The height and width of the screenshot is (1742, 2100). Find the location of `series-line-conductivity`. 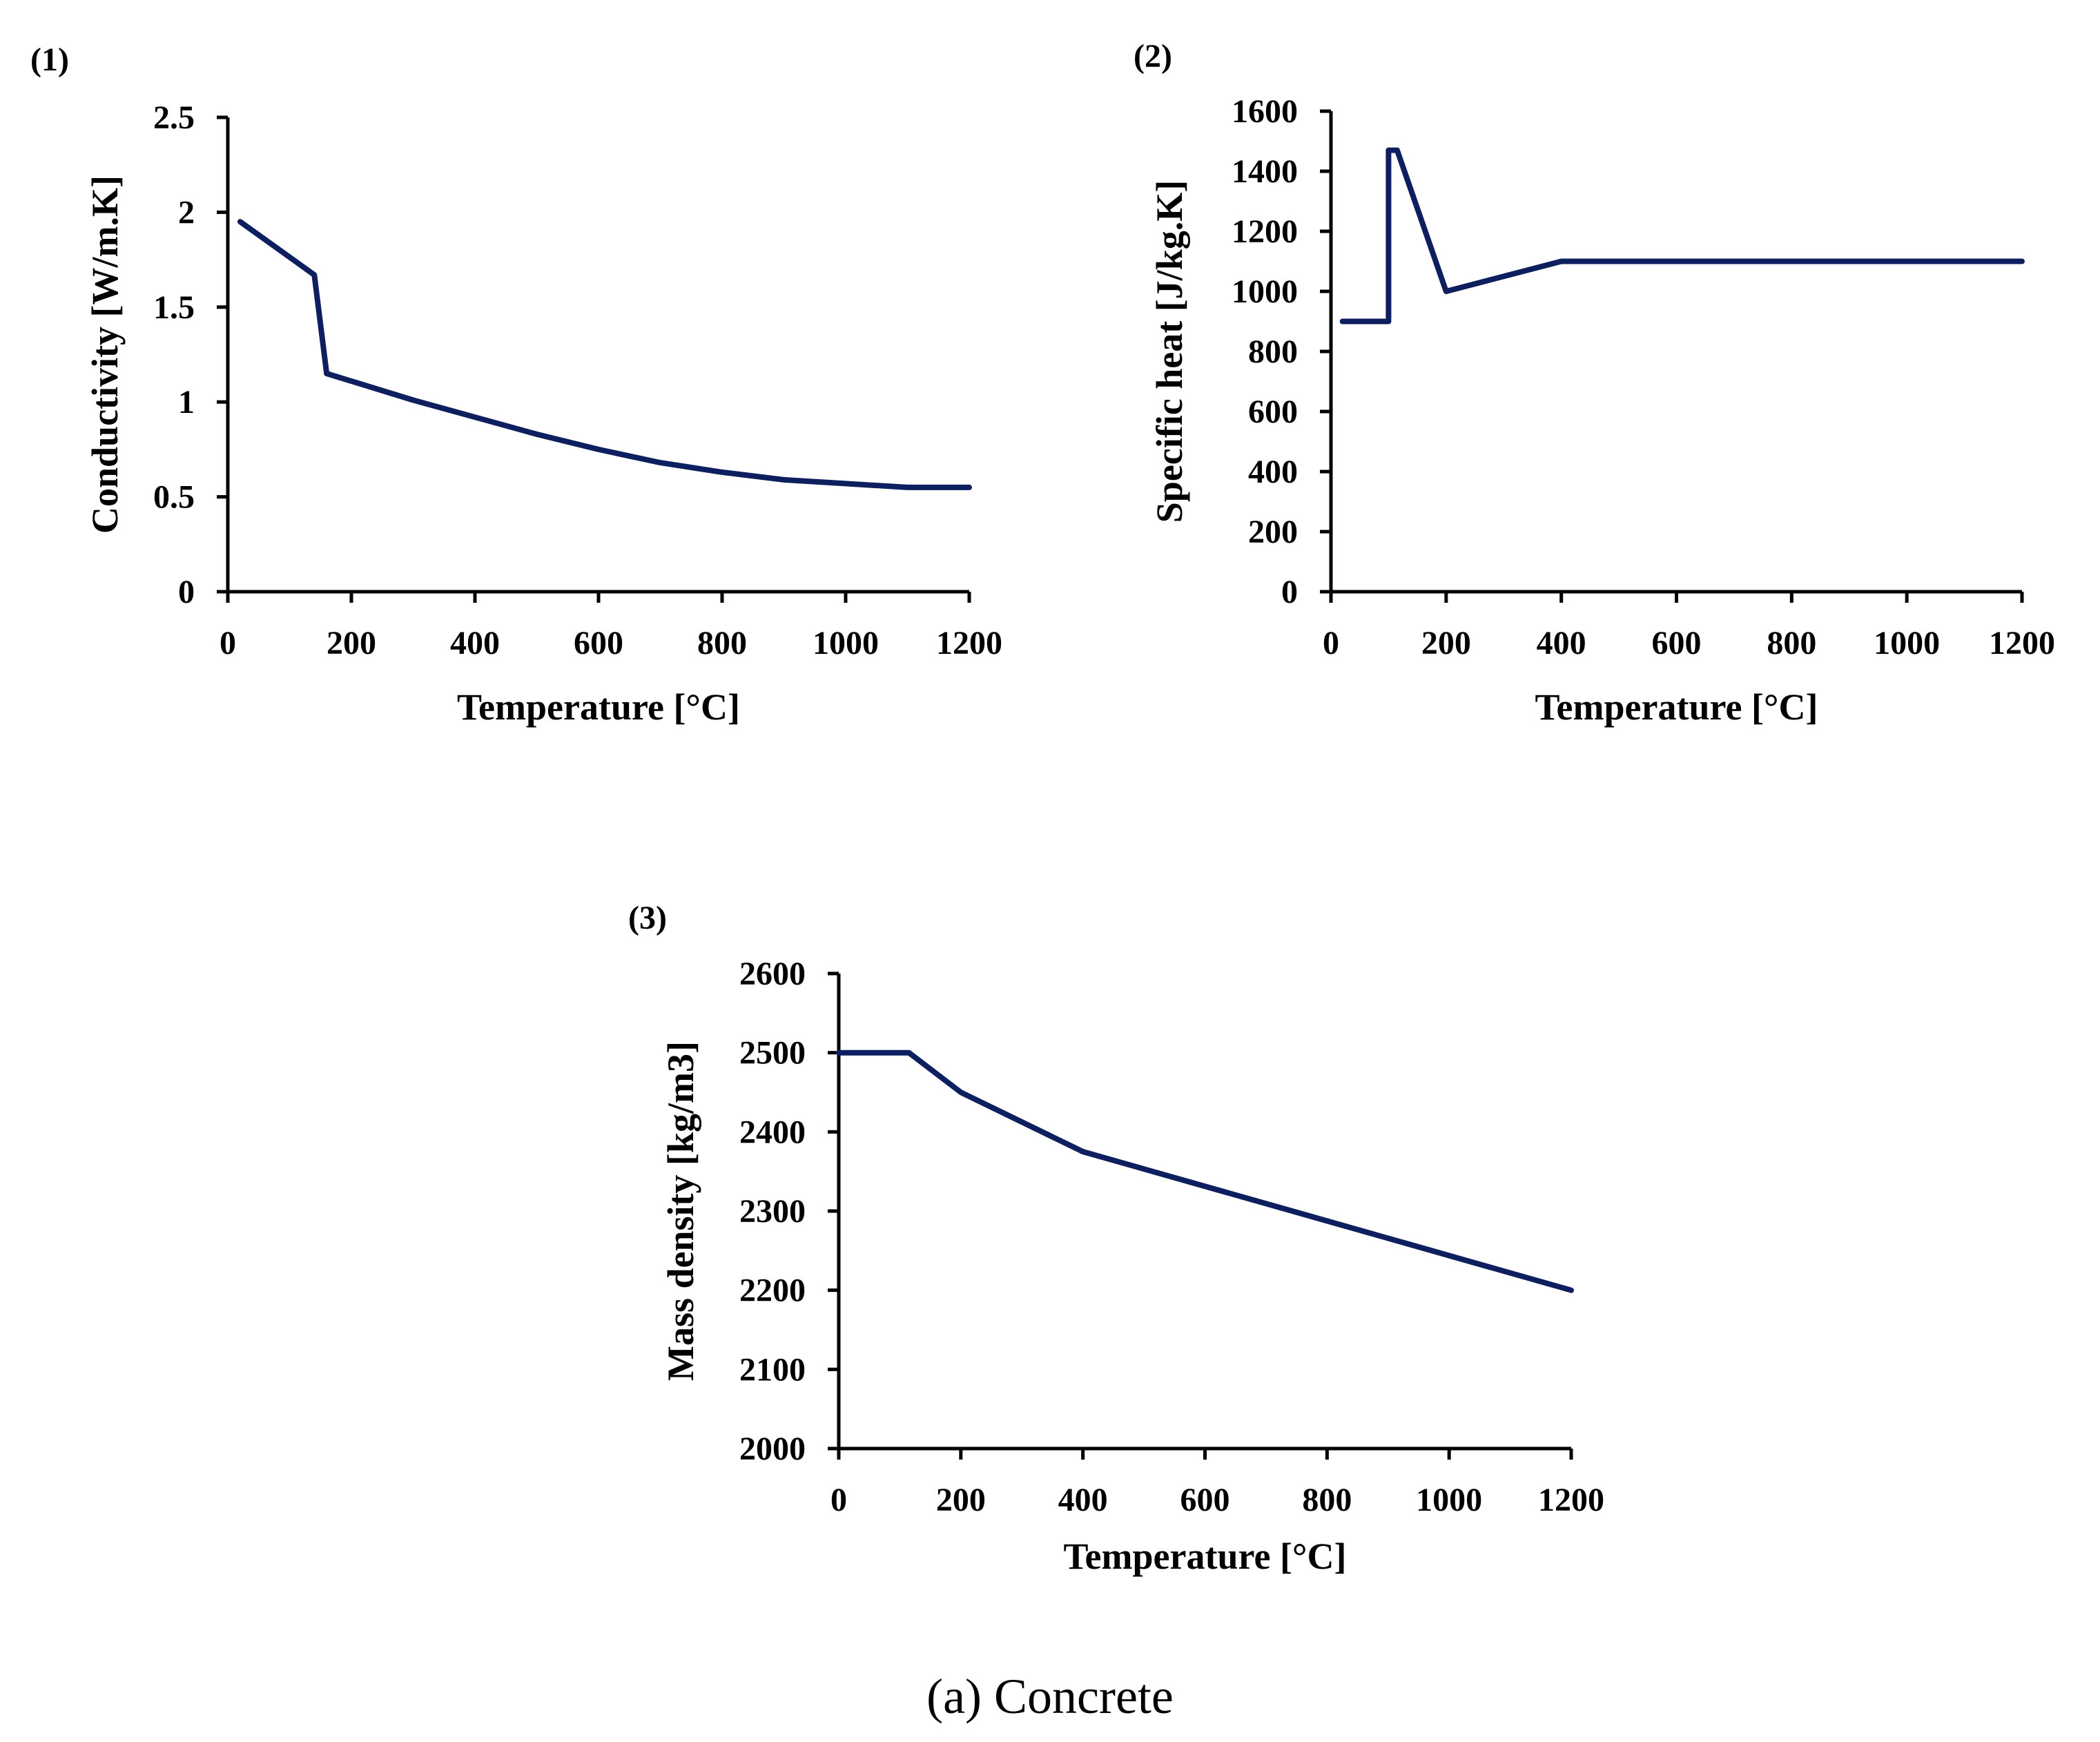

series-line-conductivity is located at coordinates (604, 354).